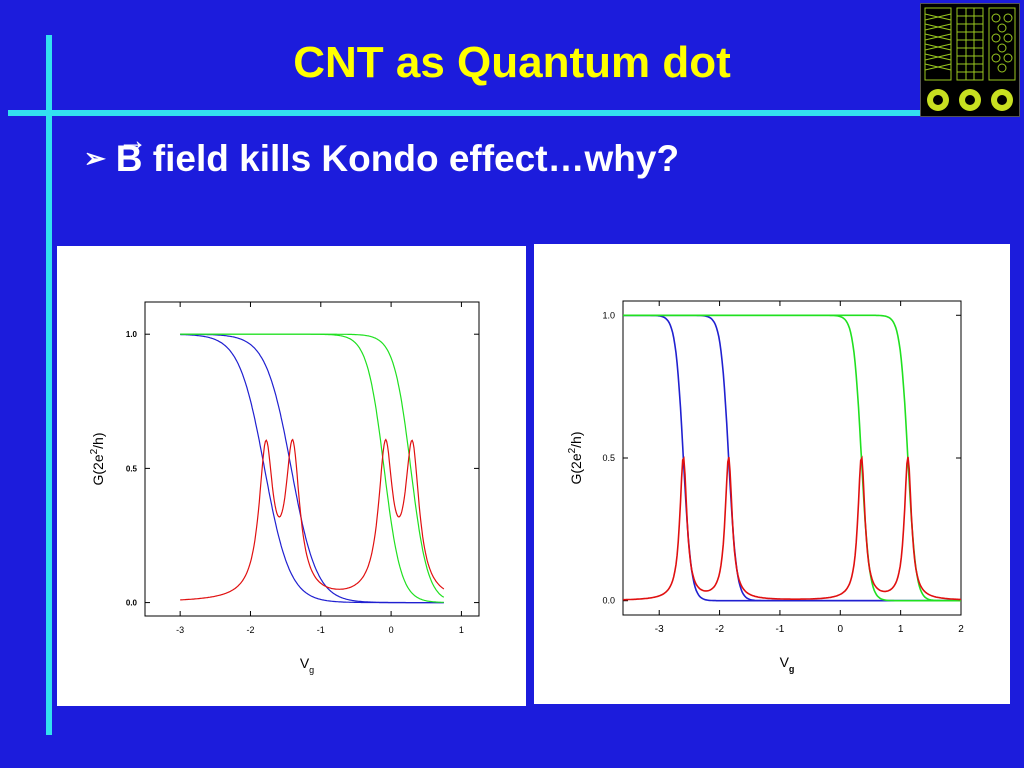 The height and width of the screenshot is (768, 1024). I want to click on slide-title: CNT as Quantum dot, so click(512, 62).